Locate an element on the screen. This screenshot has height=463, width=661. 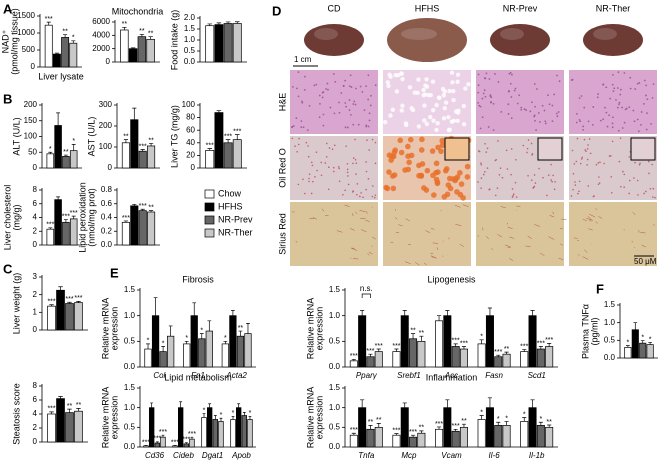
significance: ** is located at coordinates (422, 333).